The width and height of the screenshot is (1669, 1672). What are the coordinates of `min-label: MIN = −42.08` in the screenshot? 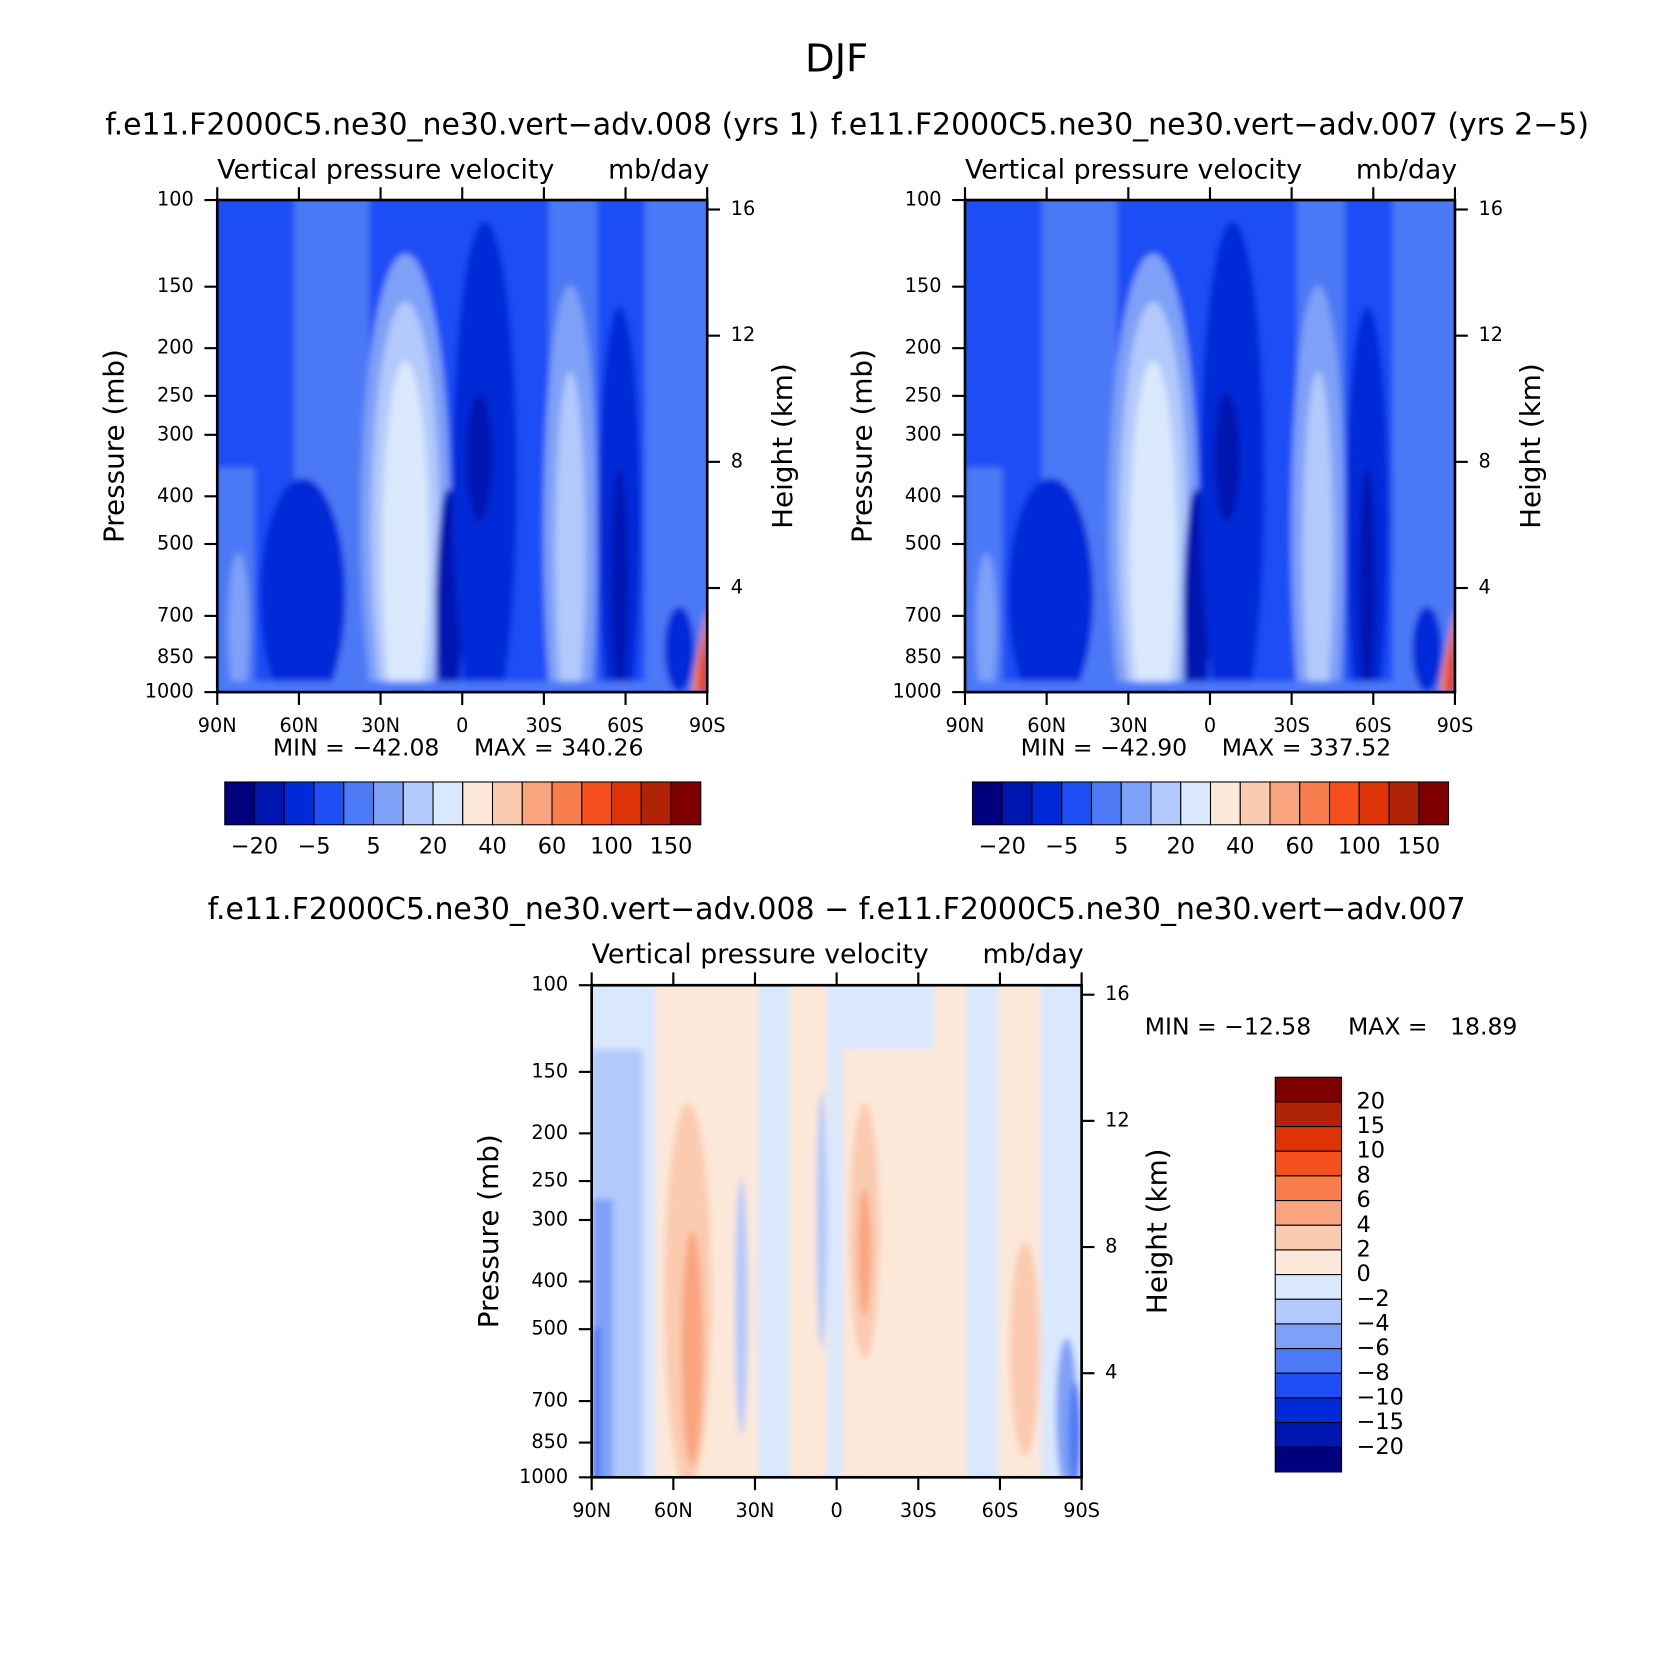 It's located at (356, 747).